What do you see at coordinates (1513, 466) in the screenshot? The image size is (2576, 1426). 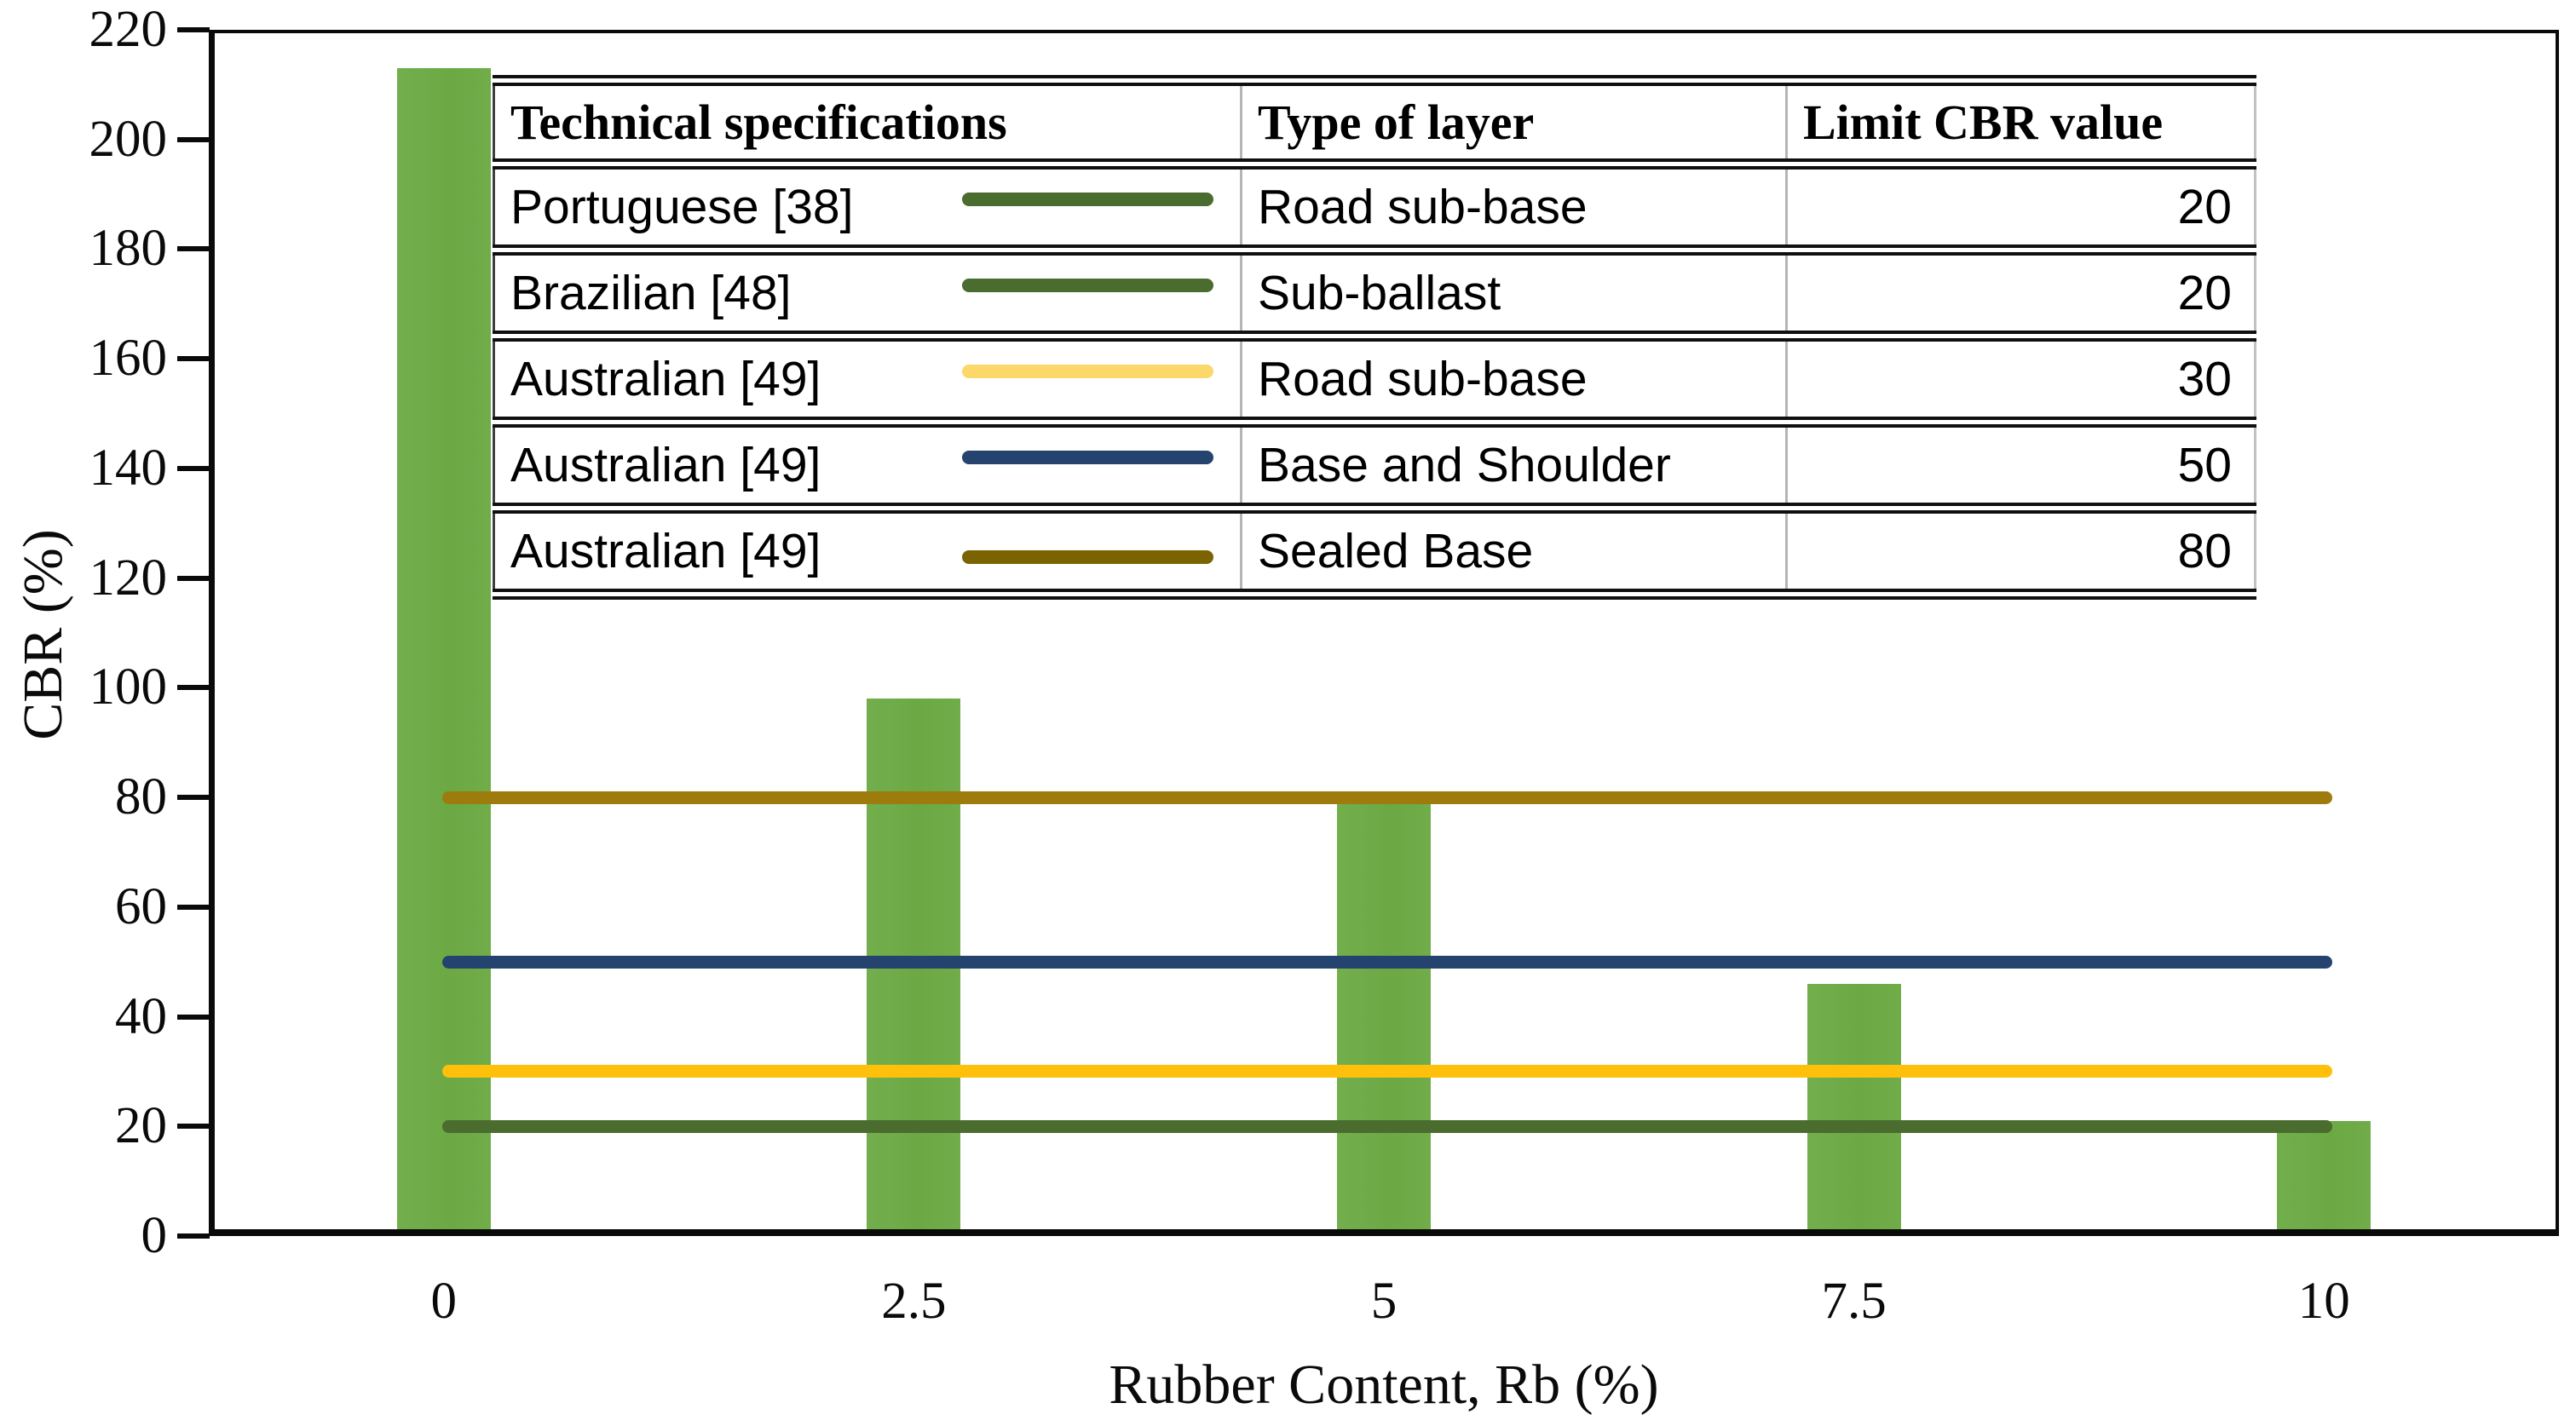 I see `legend-layer-cell: Base and Shoulder` at bounding box center [1513, 466].